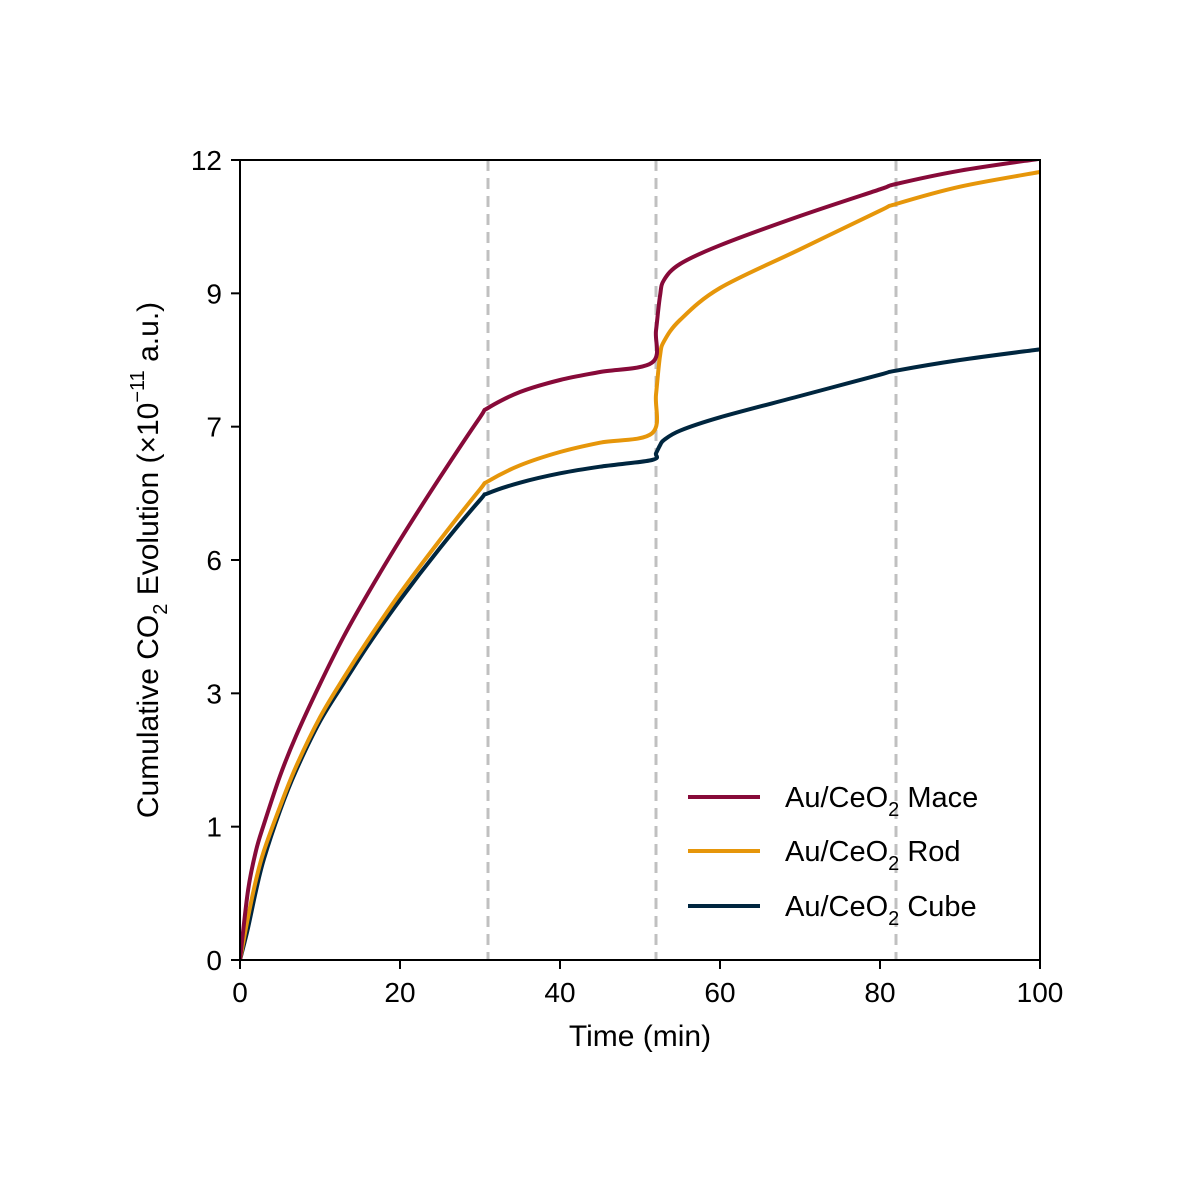 The width and height of the screenshot is (1200, 1200). Describe the element at coordinates (148, 503) in the screenshot. I see `y-label-middle: Evolution (×10` at that location.